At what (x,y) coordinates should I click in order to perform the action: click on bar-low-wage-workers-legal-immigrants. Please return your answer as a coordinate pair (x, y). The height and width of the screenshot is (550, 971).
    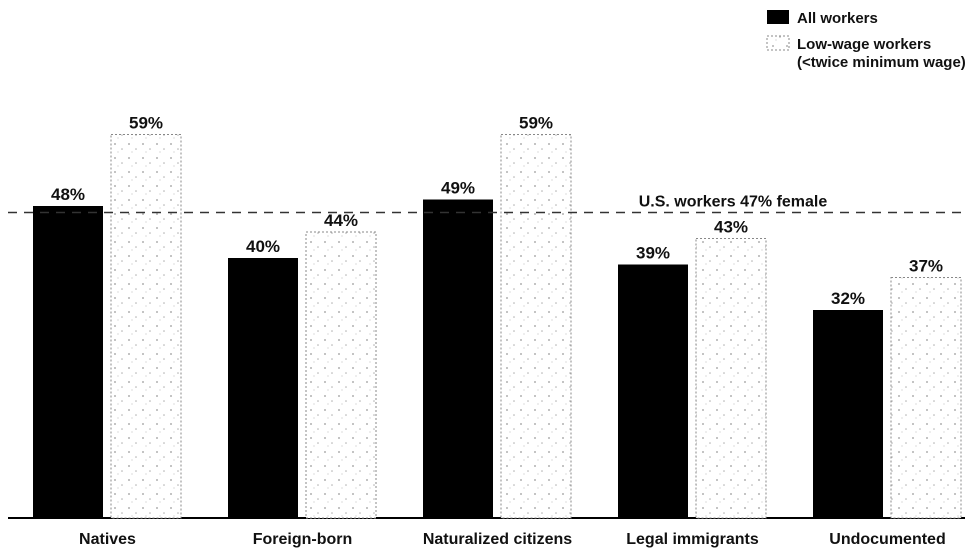
    Looking at the image, I should click on (731, 378).